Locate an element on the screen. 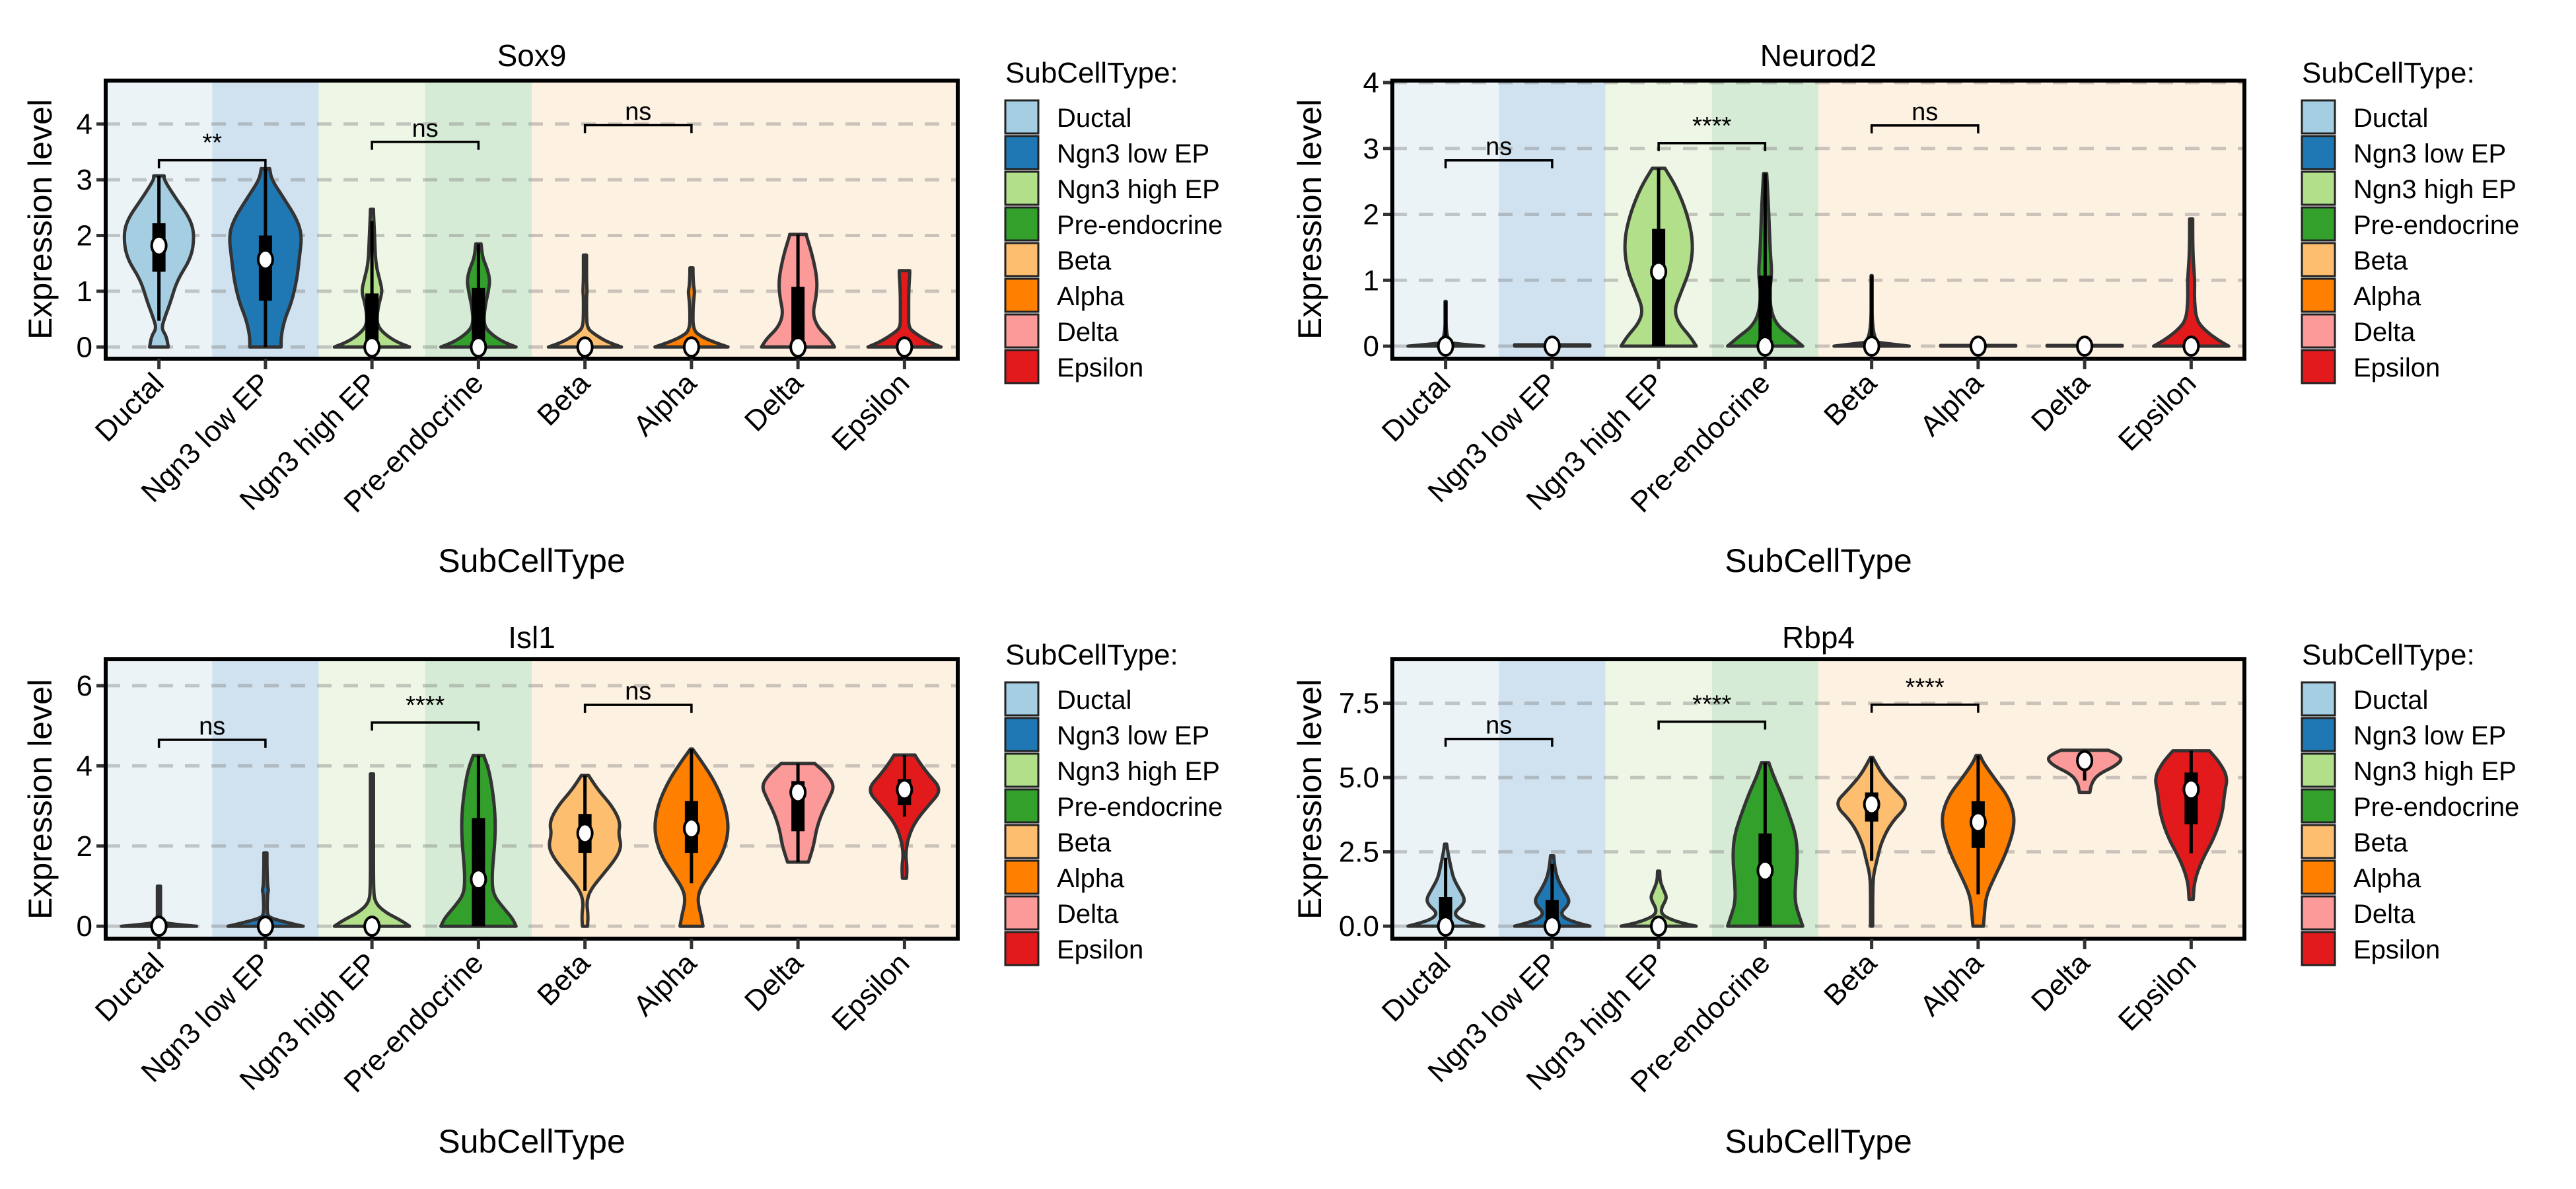  legend-label: Delta is located at coordinates (2384, 332).